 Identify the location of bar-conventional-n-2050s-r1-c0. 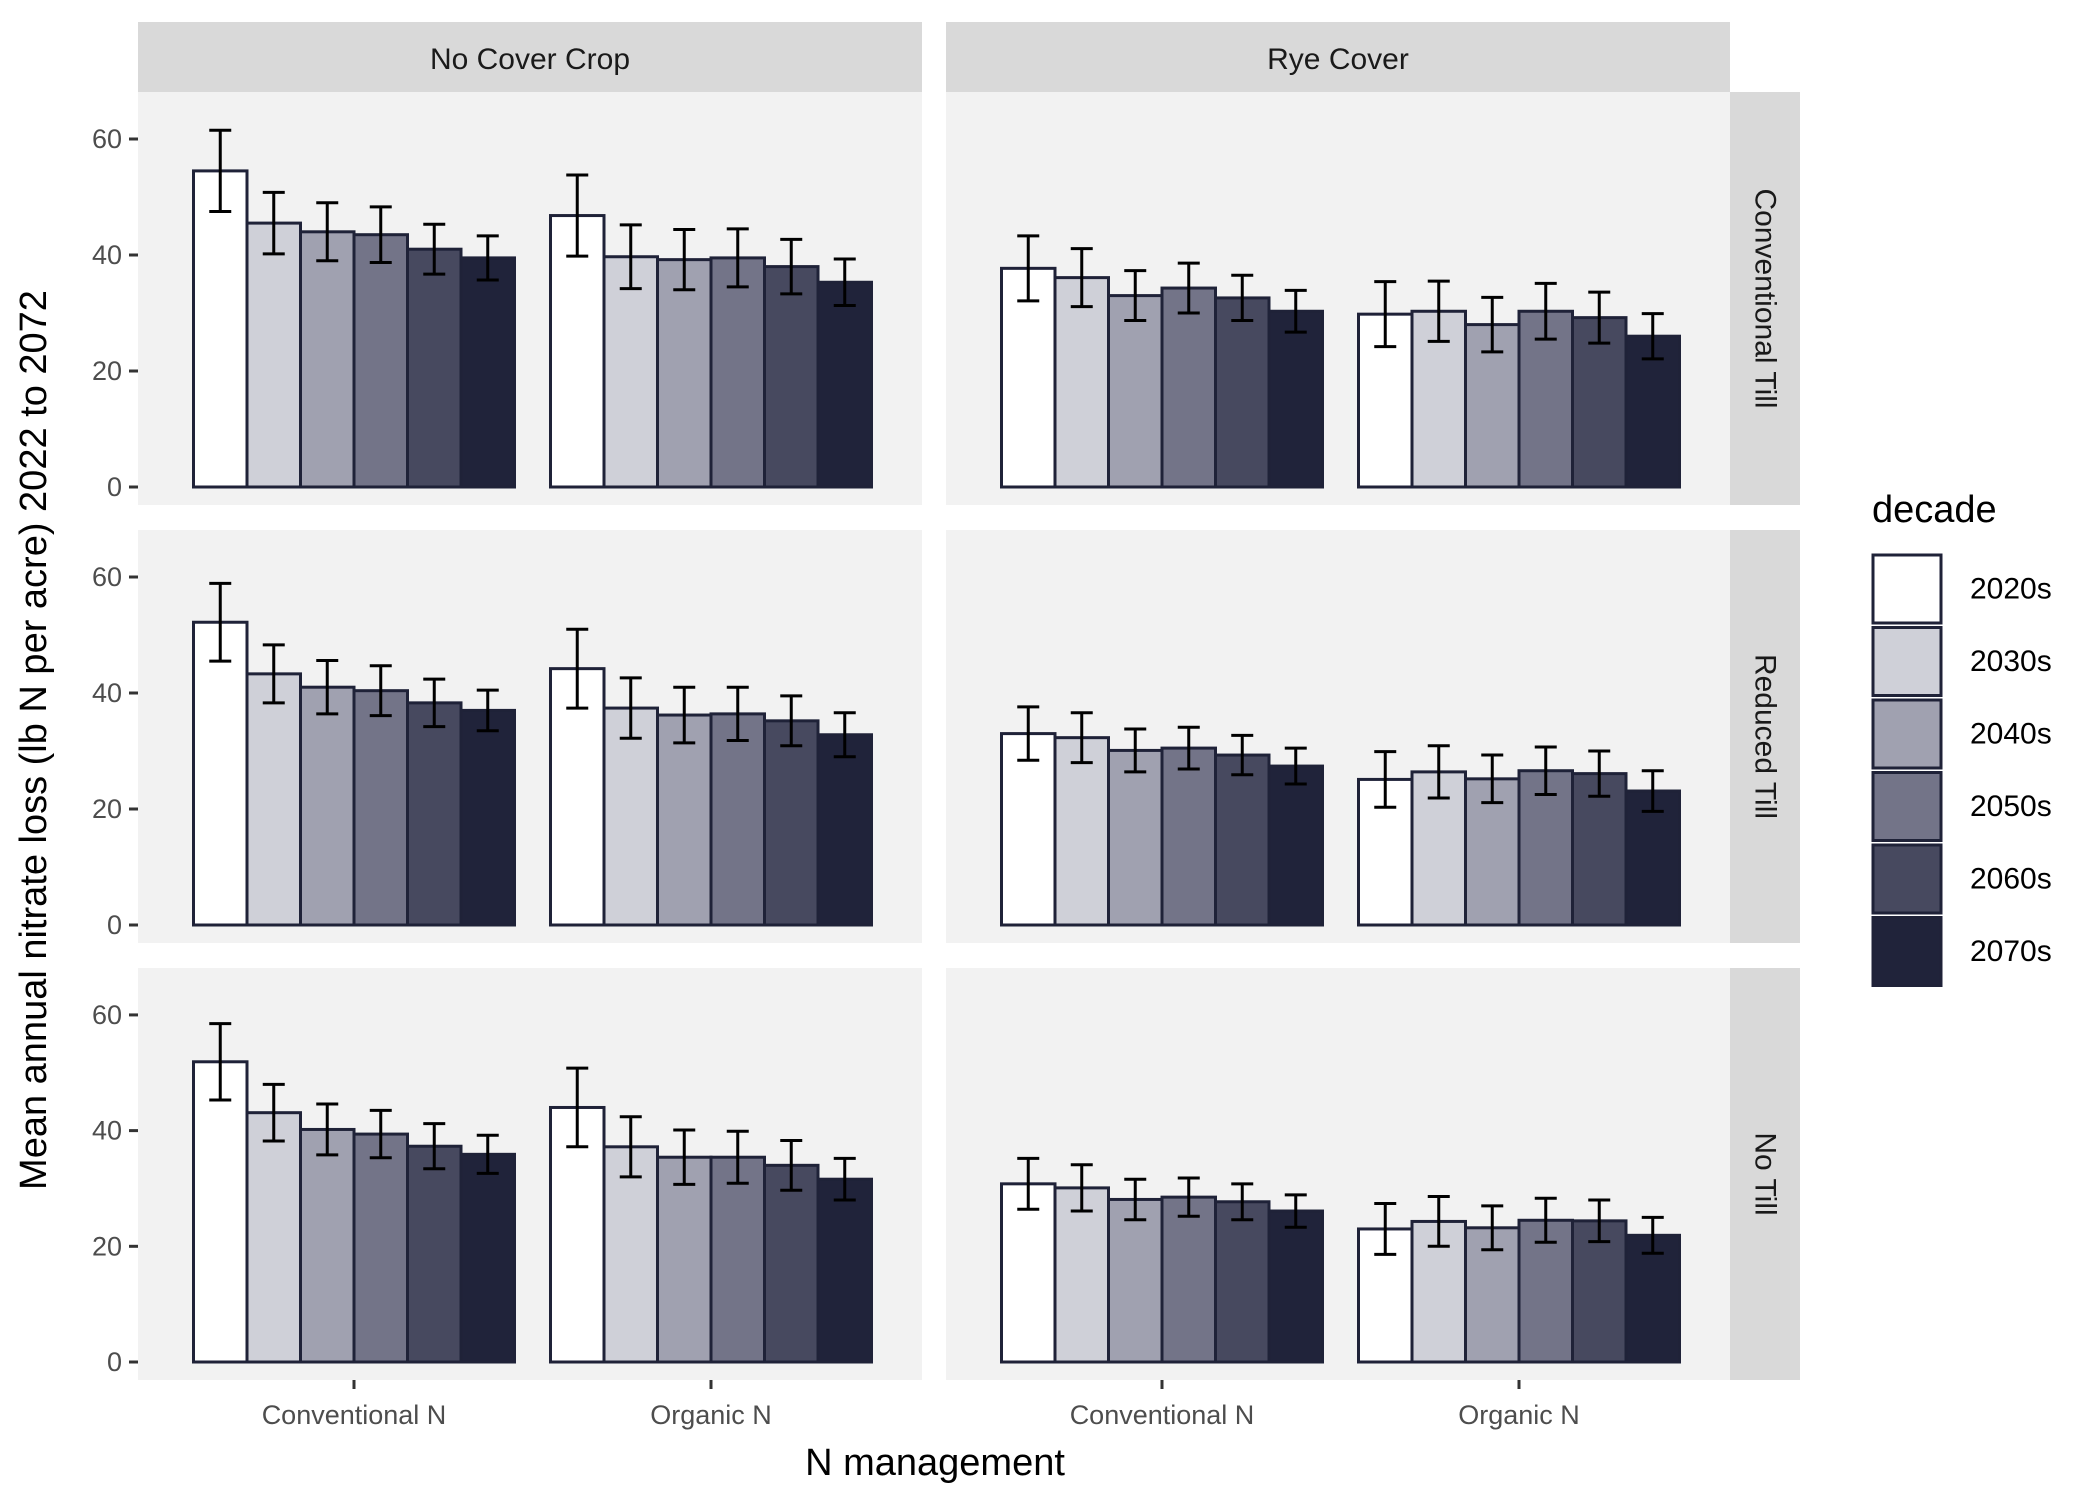
(380, 808).